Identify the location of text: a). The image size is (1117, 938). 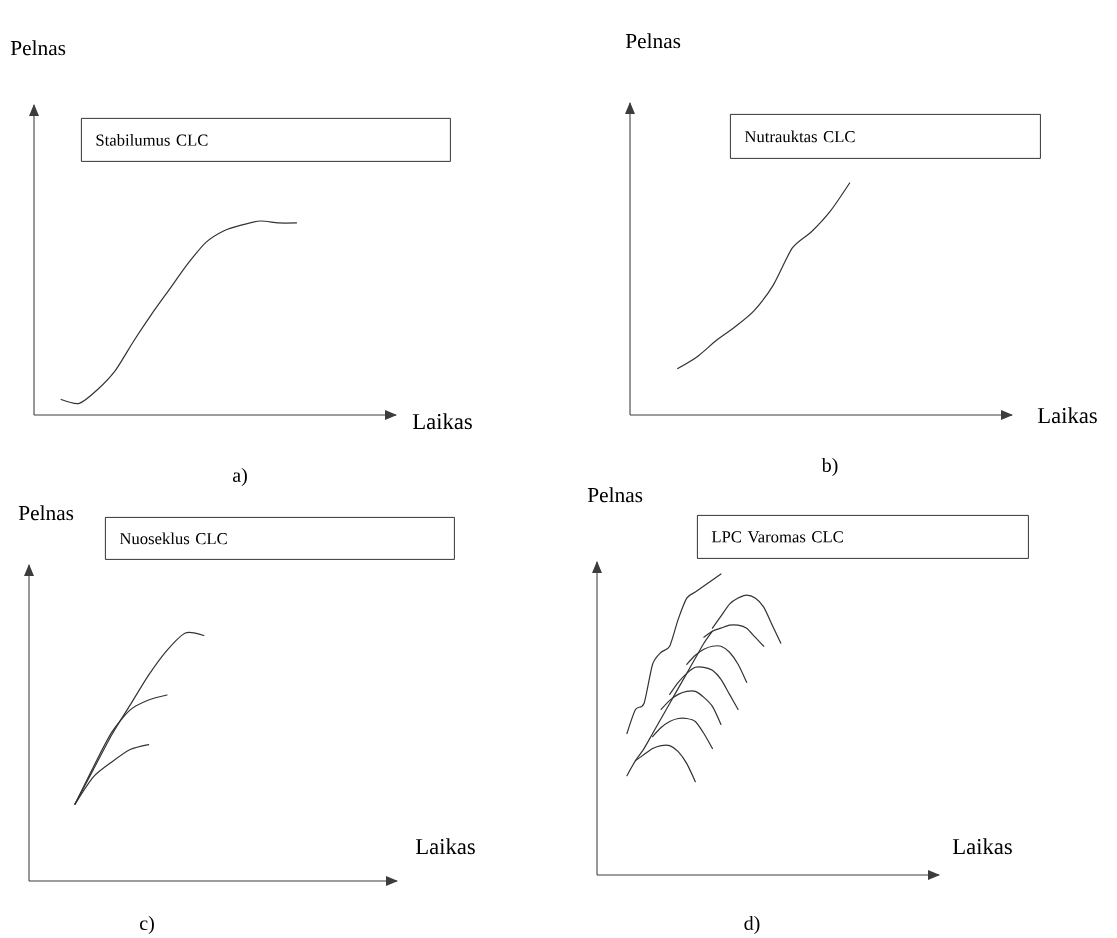
(239, 477).